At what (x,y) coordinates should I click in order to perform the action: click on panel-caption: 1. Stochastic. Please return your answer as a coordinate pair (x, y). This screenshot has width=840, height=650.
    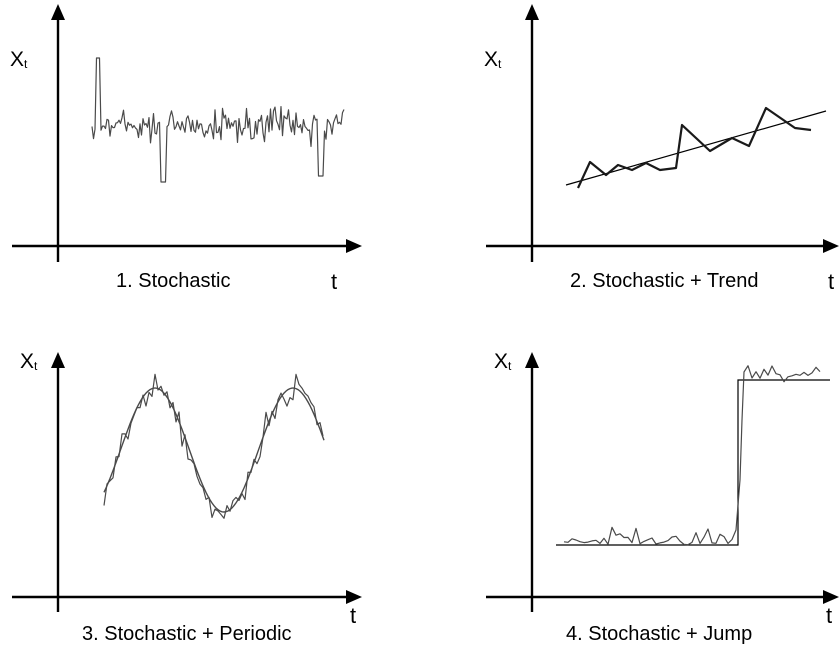
    Looking at the image, I should click on (173, 281).